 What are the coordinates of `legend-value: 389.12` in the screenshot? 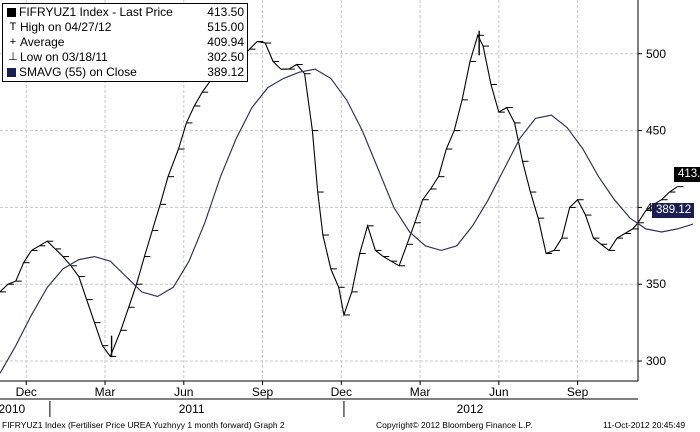 It's located at (225, 72).